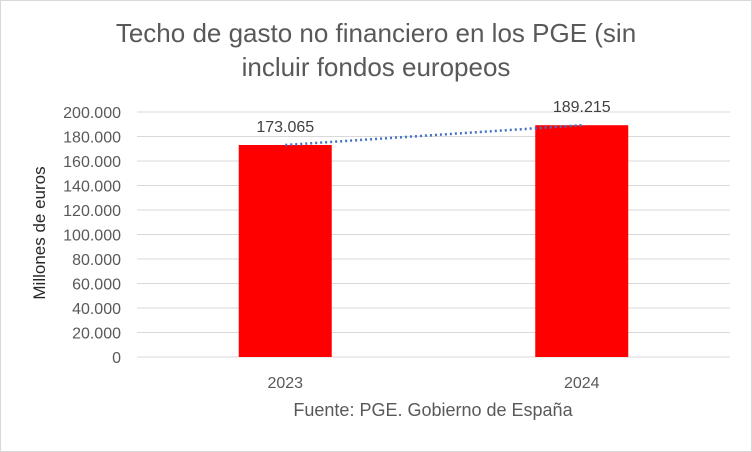  Describe the element at coordinates (92, 138) in the screenshot. I see `y-tick-label: 180.000` at that location.